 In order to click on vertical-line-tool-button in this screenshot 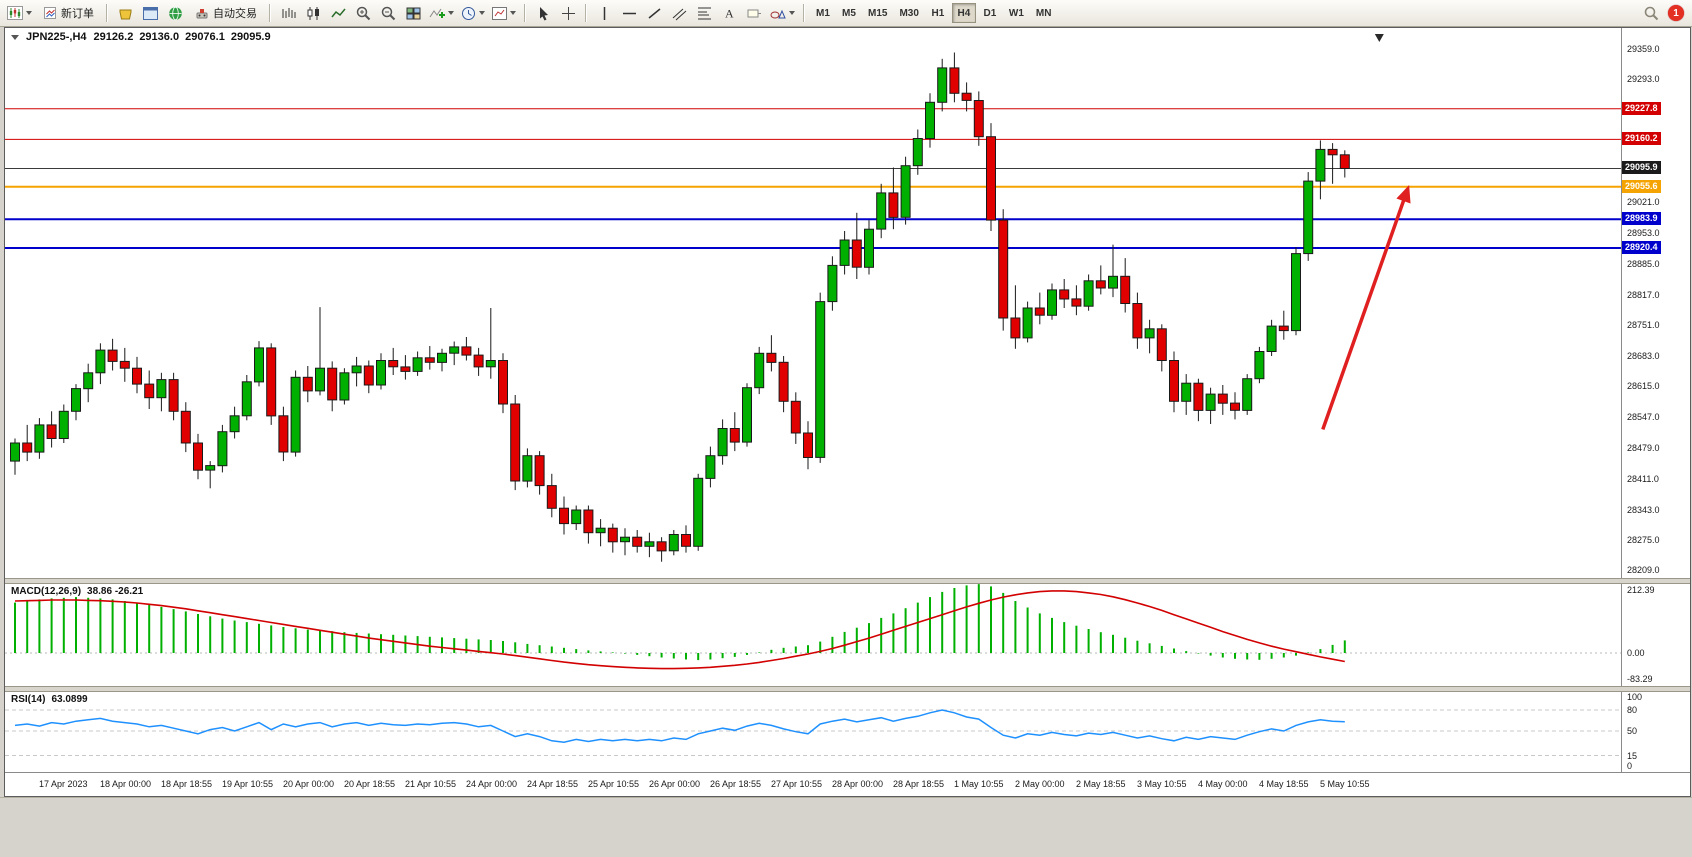, I will do `click(604, 13)`.